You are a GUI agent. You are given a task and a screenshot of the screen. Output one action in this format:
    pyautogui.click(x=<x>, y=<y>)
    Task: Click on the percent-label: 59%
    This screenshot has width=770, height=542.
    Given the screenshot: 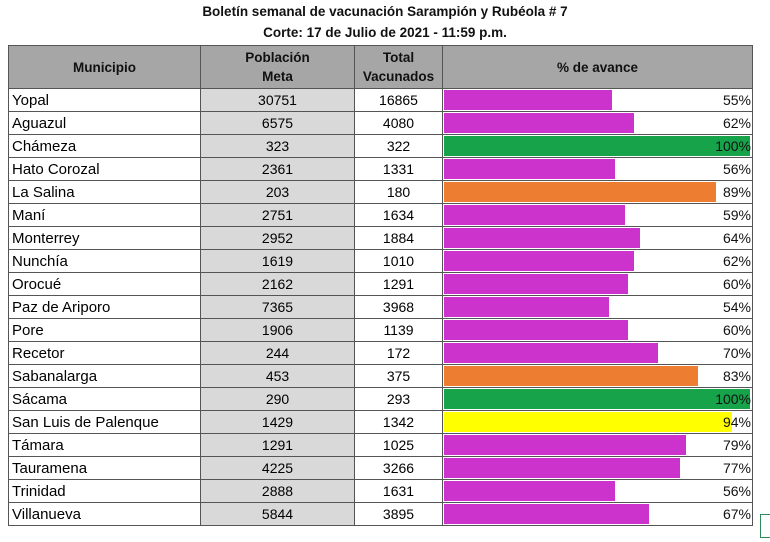 What is the action you would take?
    pyautogui.click(x=736, y=215)
    